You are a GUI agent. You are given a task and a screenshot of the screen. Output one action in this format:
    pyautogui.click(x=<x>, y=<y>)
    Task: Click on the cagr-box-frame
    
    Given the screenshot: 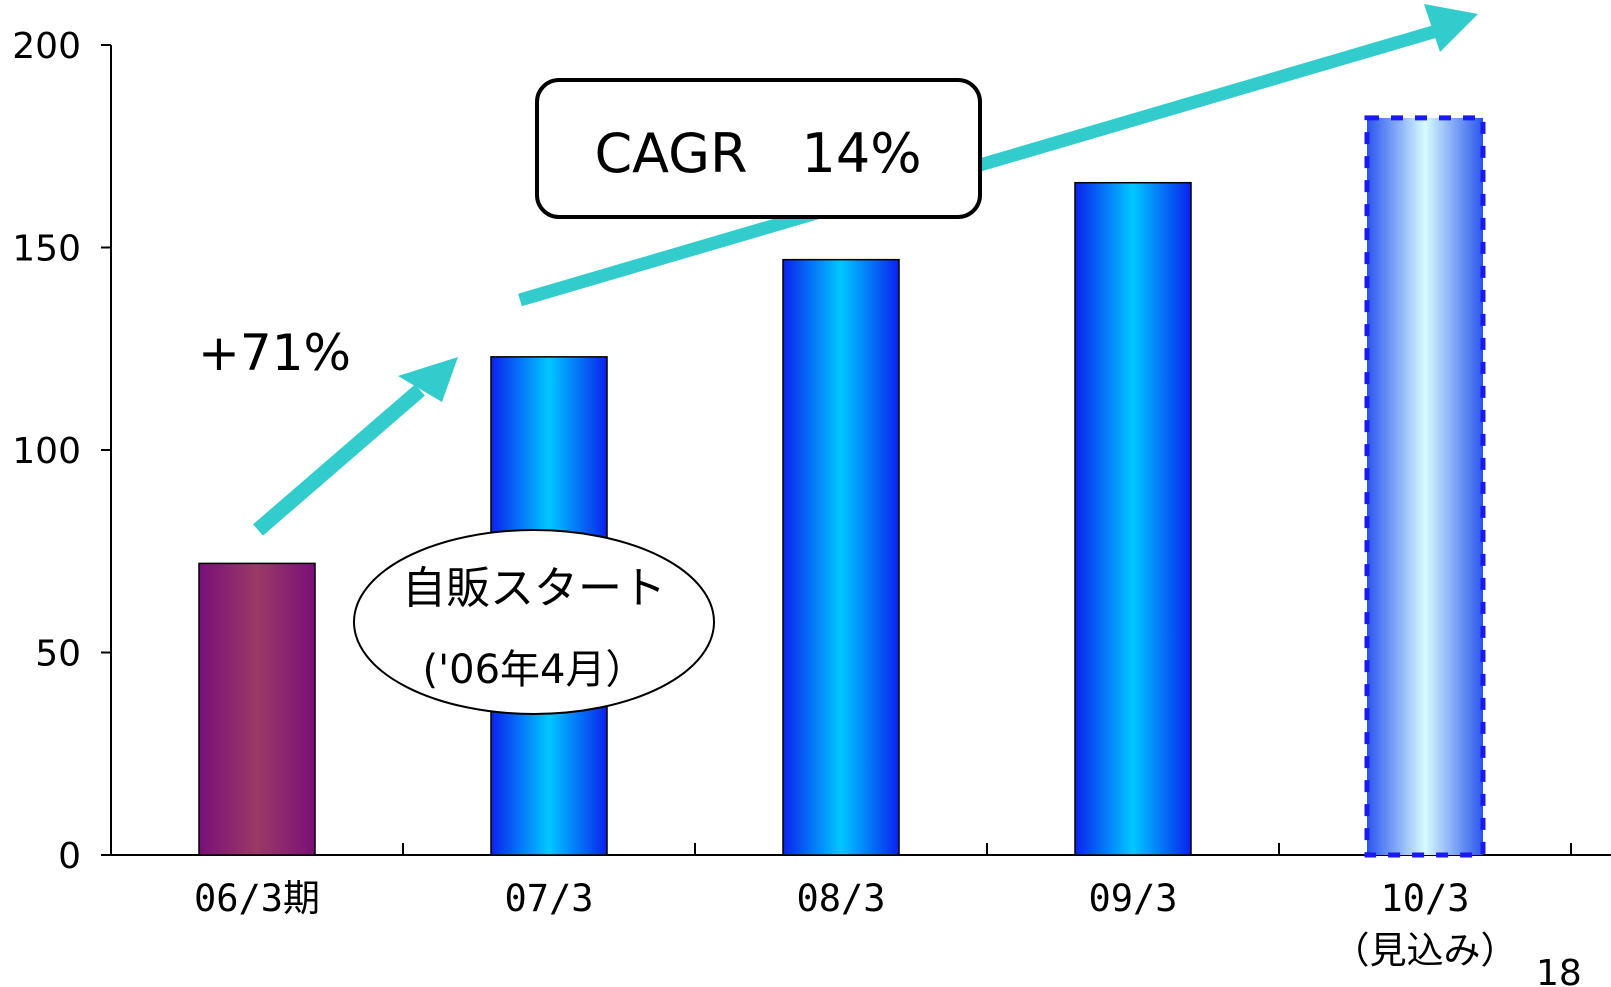 What is the action you would take?
    pyautogui.click(x=758, y=148)
    